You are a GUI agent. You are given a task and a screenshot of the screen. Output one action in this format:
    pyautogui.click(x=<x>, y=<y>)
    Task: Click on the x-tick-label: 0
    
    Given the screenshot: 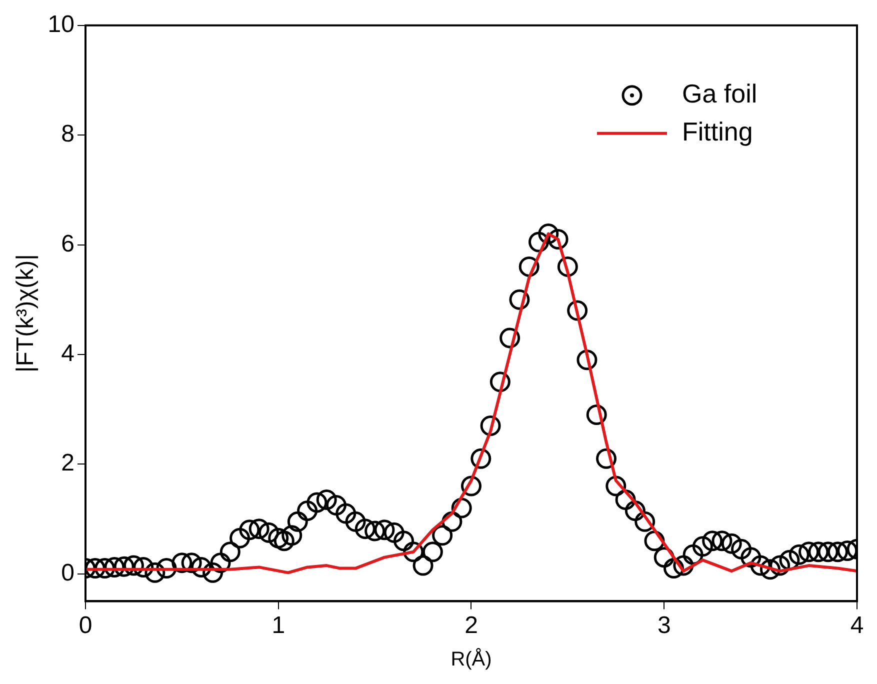 What is the action you would take?
    pyautogui.click(x=85, y=626)
    